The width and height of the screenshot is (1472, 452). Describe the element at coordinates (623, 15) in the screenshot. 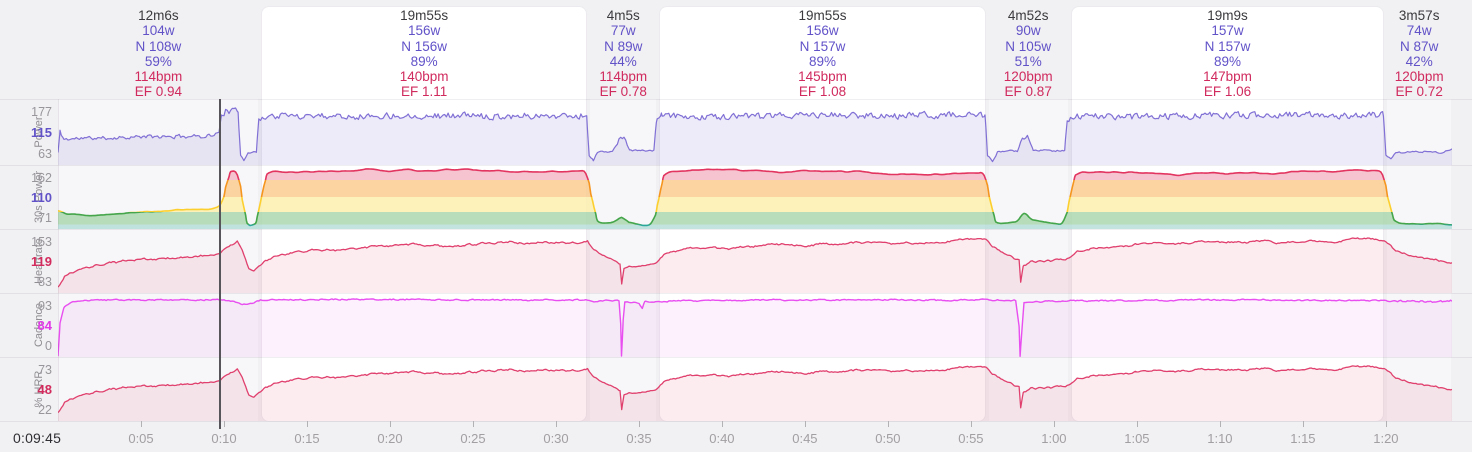

I see `lap-stat-duration: 4m5s` at that location.